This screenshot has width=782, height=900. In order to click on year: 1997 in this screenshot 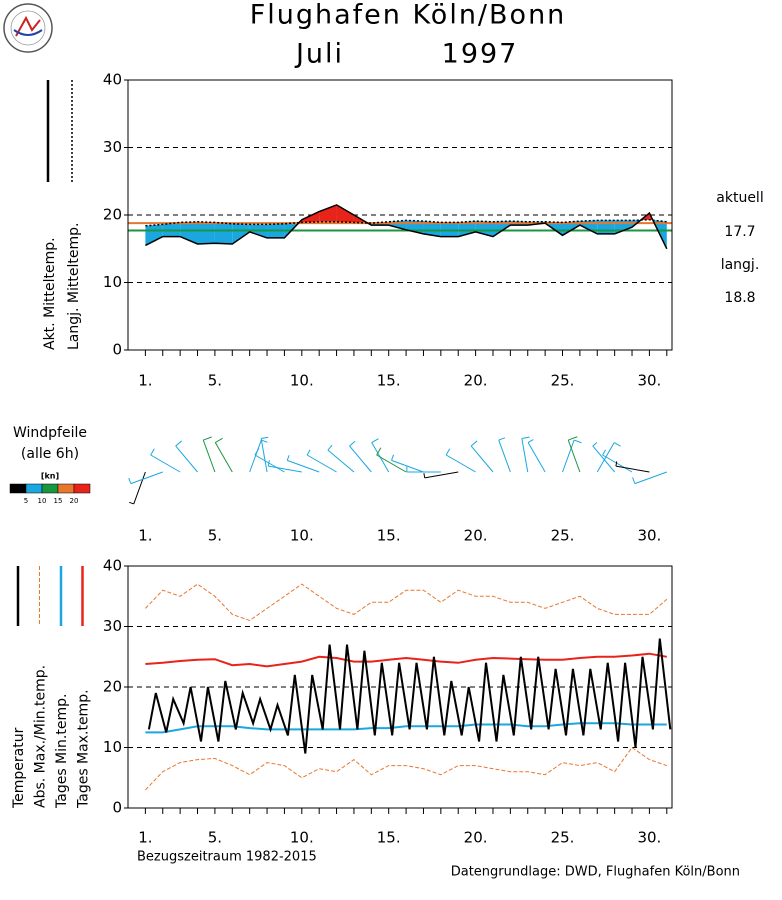, I will do `click(480, 54)`.